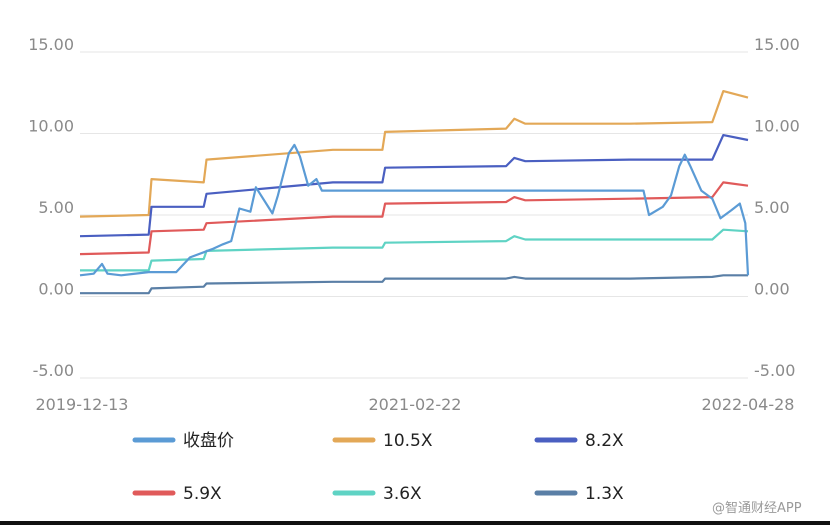 This screenshot has width=830, height=525. What do you see at coordinates (772, 289) in the screenshot?
I see `y-tick-right: 0.00` at bounding box center [772, 289].